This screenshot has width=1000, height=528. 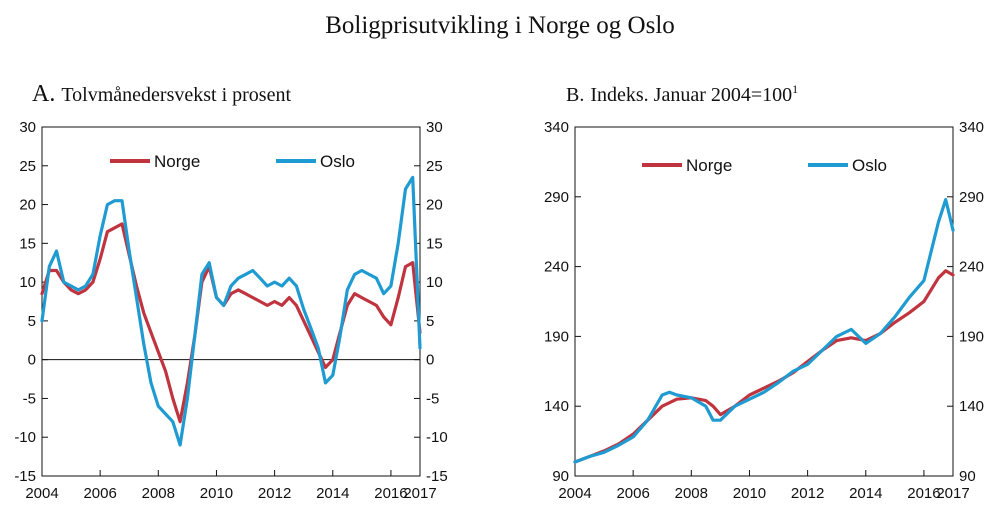 I want to click on panel-a-title: A. Tolvmånedersvekst i prosent, so click(x=161, y=94).